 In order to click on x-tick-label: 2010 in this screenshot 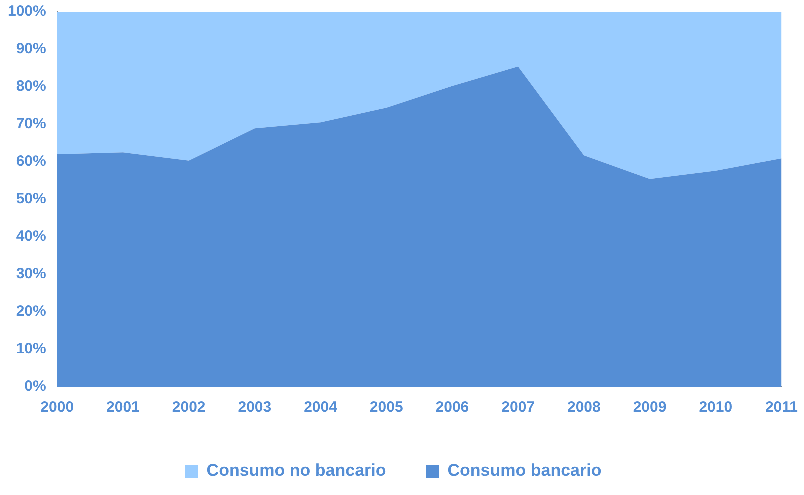, I will do `click(716, 407)`.